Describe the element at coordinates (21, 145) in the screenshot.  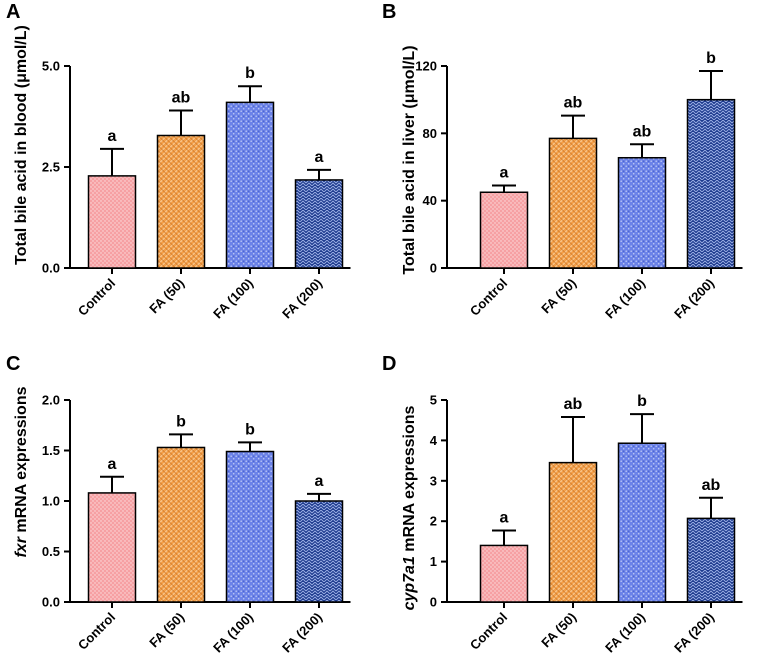
I see `y-axis-title: Total bile acid in blood (μmol/L)` at that location.